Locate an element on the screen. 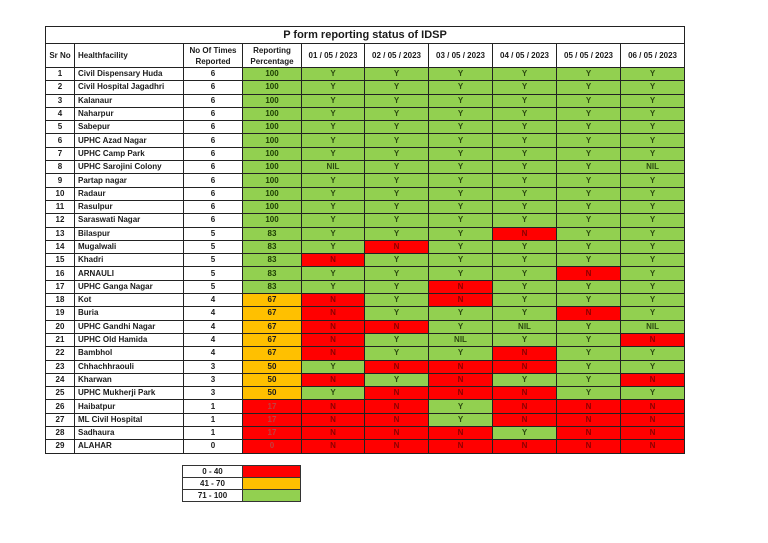 Image resolution: width=768 pixels, height=543 pixels. percentage-cell: 17 is located at coordinates (272, 433).